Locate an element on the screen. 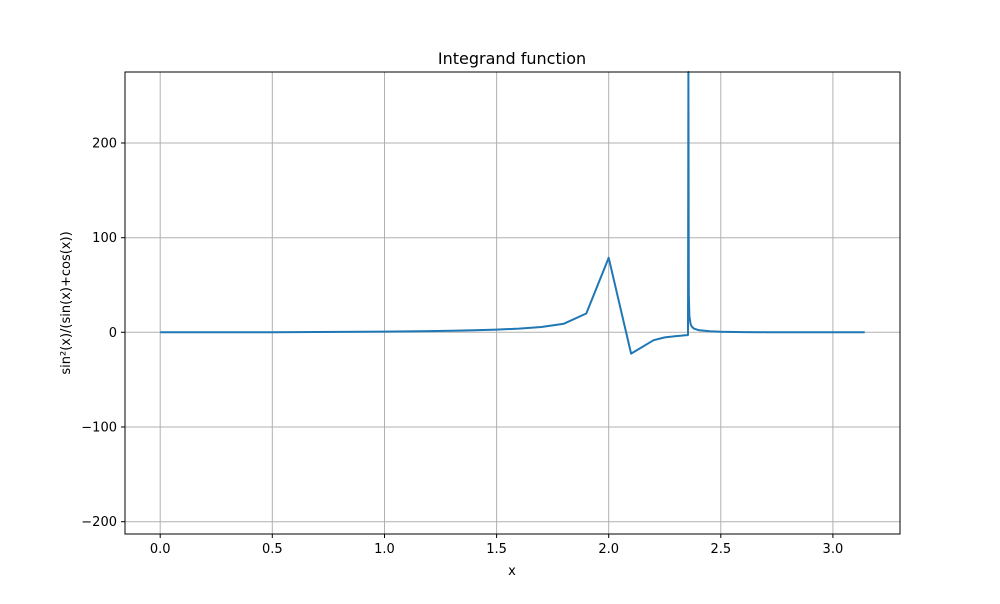 This screenshot has height=604, width=1000. y-tick-label: −200 is located at coordinates (99, 522).